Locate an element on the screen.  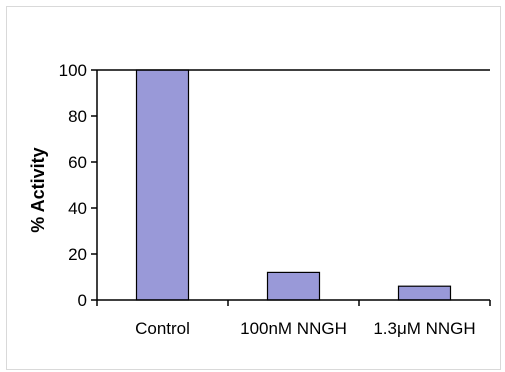
y-tick-label: 20 is located at coordinates (77, 254).